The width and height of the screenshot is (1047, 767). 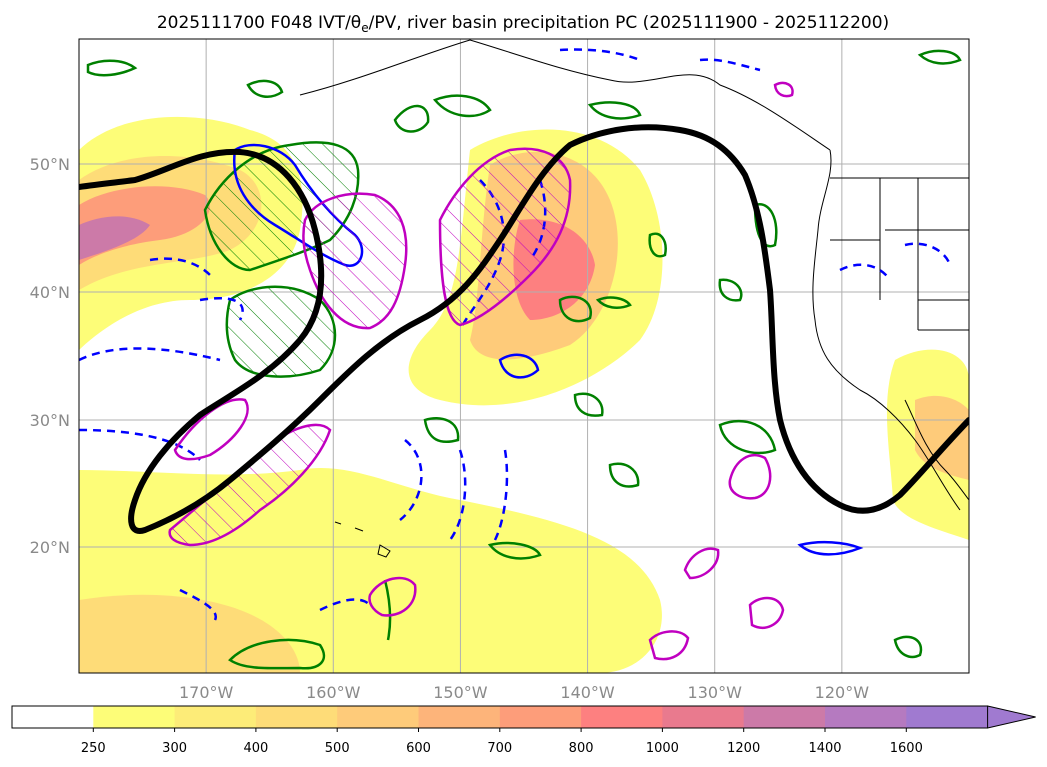 I want to click on longitude-label: 170°W, so click(x=206, y=692).